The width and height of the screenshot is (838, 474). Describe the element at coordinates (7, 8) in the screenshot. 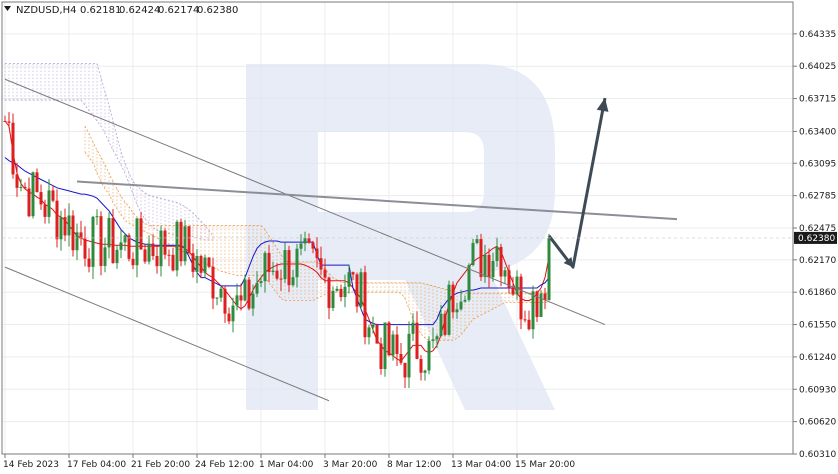

I see `triangle-down-icon` at that location.